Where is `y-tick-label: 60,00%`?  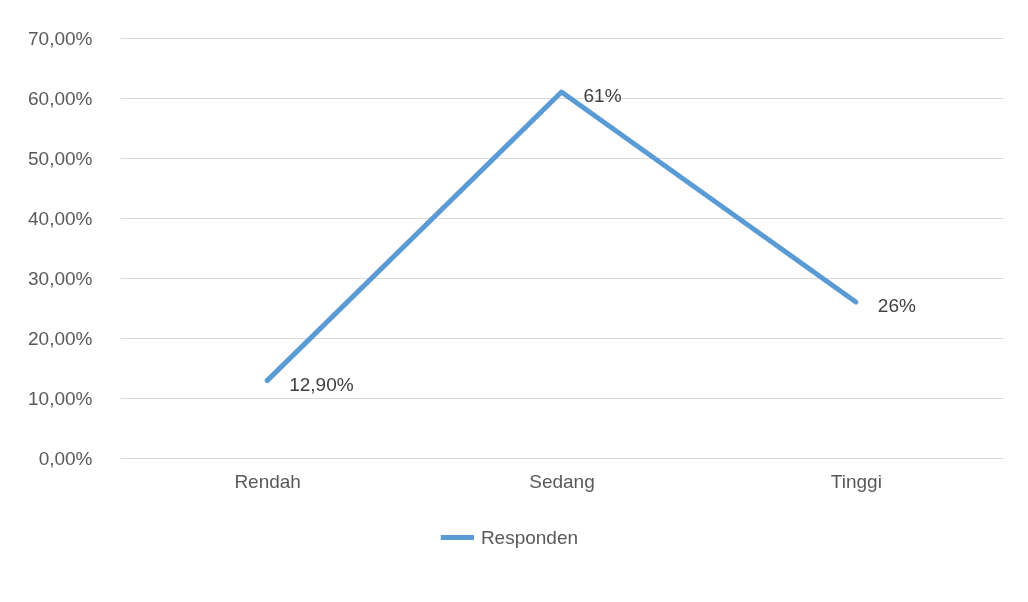 y-tick-label: 60,00% is located at coordinates (60, 98).